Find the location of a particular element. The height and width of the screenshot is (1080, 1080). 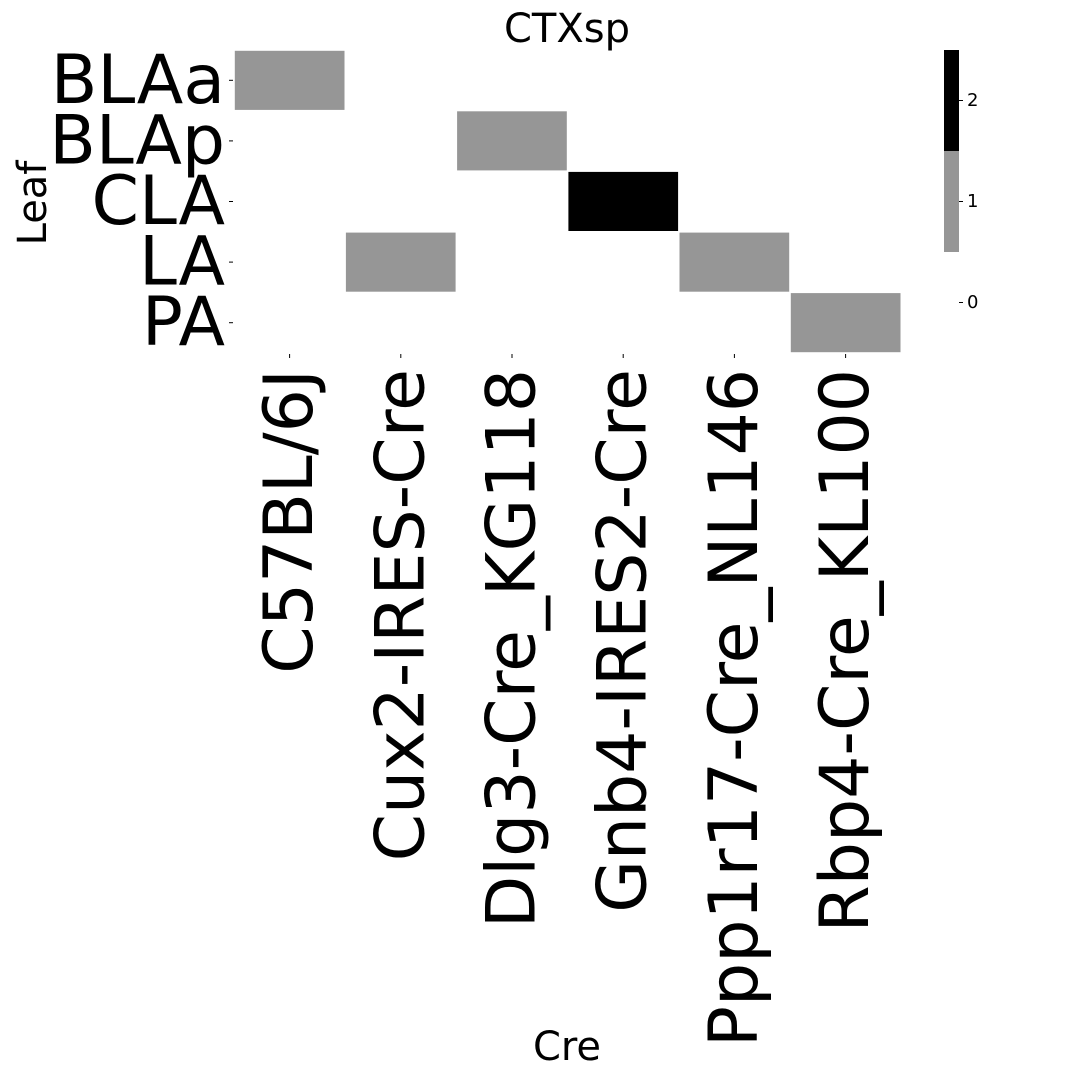

colorbar-tick-label: 1 is located at coordinates (972, 201).